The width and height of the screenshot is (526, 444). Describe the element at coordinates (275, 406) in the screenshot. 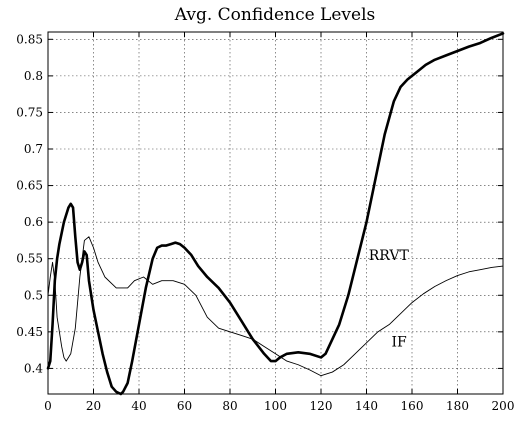

I see `x-tick-label: 100` at that location.